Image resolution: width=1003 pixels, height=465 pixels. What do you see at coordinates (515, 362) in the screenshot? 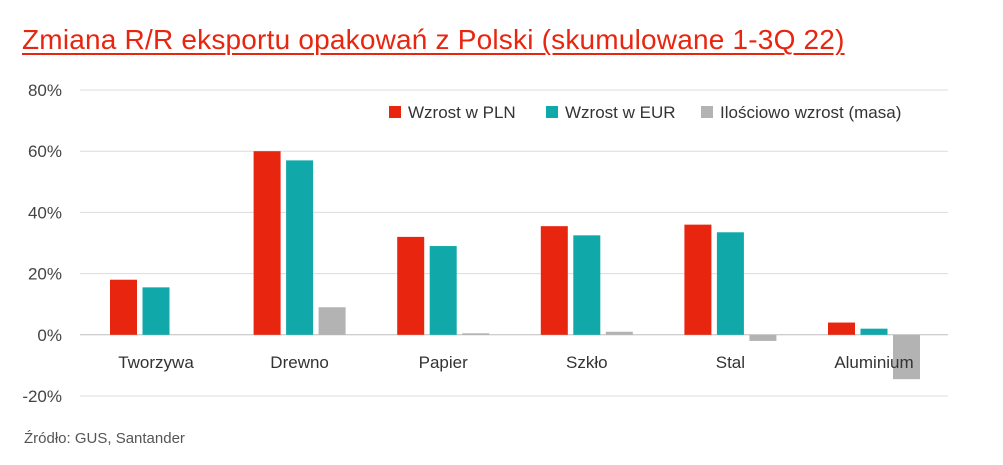
I see `category-labels: Tworzywa Drewno Papier Szkło Stal Aluminium` at bounding box center [515, 362].